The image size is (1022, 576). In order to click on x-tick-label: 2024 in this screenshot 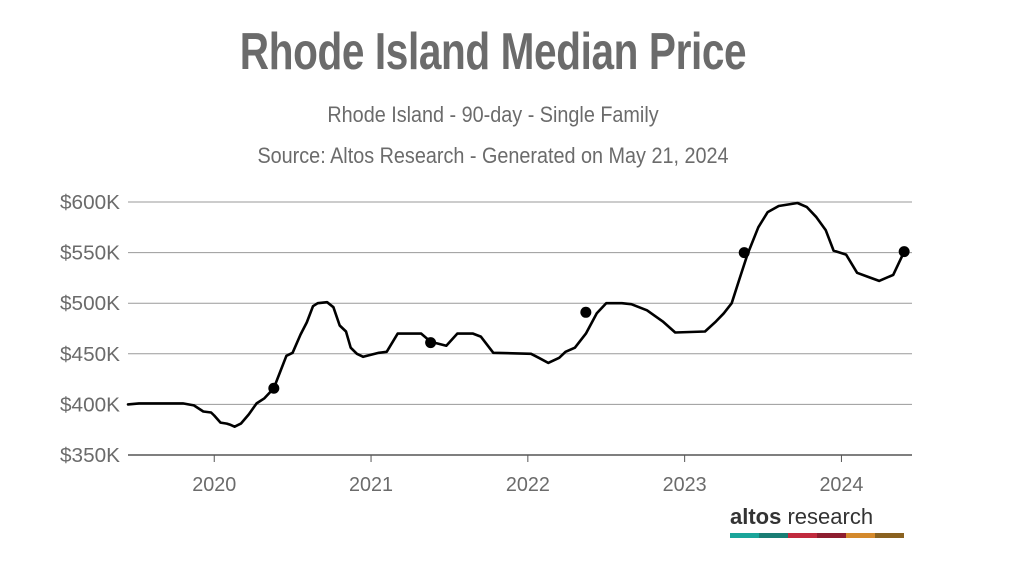, I will do `click(841, 485)`.